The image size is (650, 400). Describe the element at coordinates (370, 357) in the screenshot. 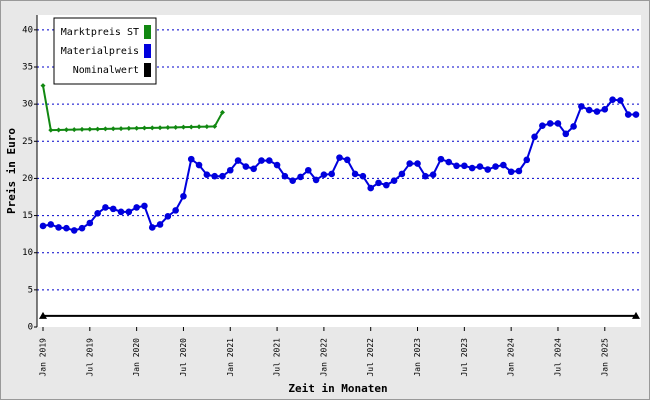

I see `x-tick-label: Jul 2022` at that location.